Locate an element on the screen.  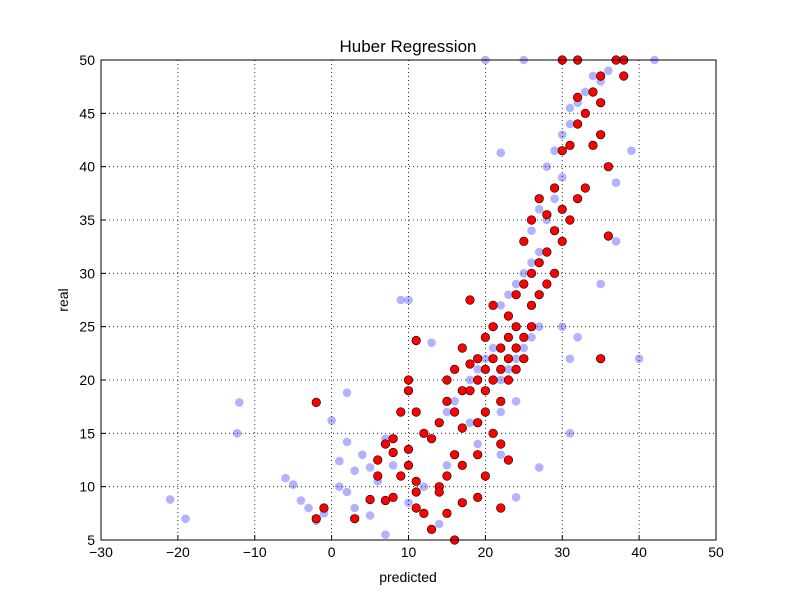
y-tick-label: 20 is located at coordinates (87, 380).